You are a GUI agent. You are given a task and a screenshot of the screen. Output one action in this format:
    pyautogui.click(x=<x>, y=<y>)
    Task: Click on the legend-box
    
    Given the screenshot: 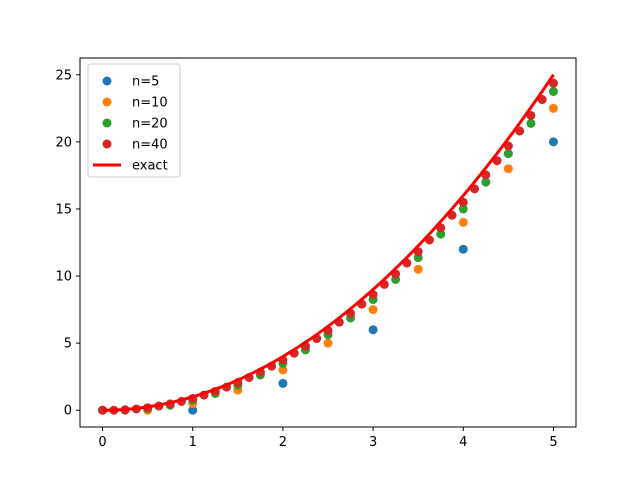 What is the action you would take?
    pyautogui.click(x=134, y=120)
    